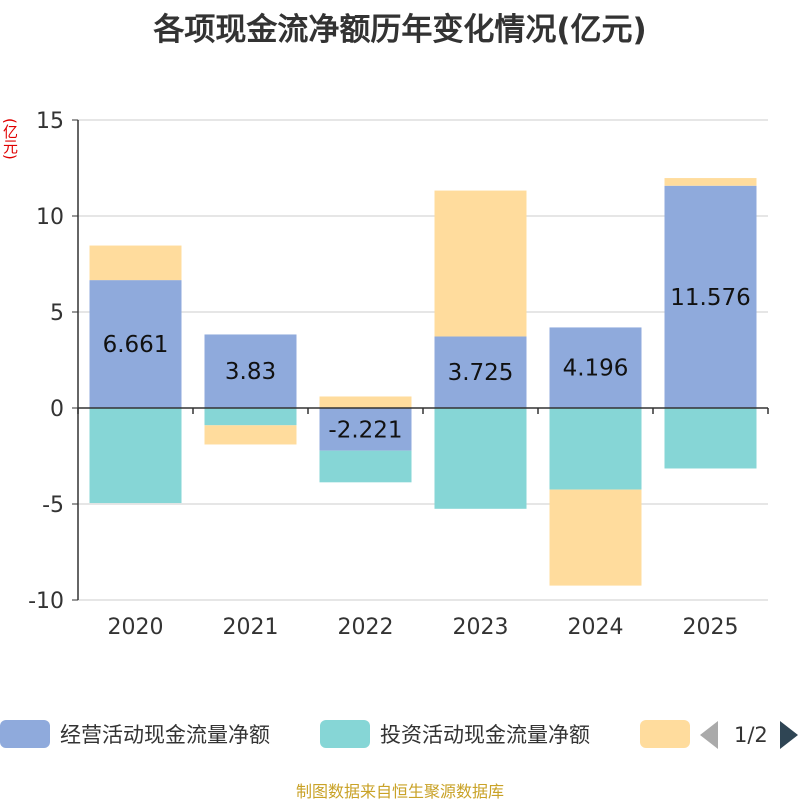 The image size is (800, 802). I want to click on x-tick-label: 2023, so click(481, 627).